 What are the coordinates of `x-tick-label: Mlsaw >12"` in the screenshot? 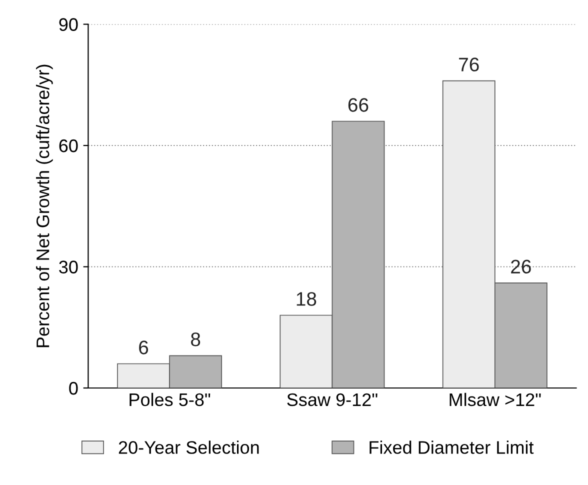 It's located at (495, 399).